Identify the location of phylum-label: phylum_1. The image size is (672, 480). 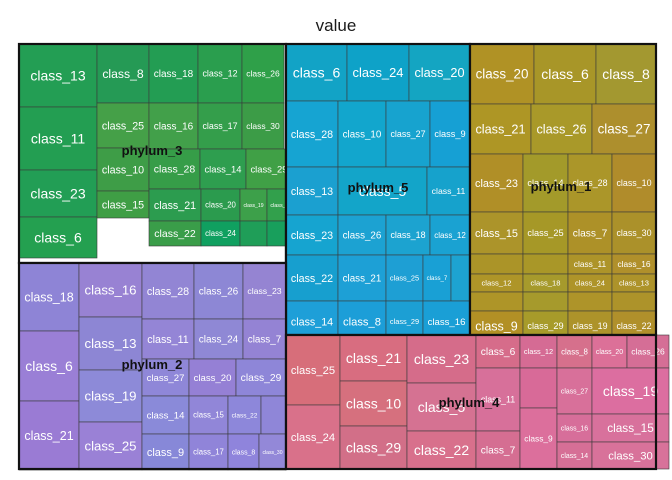
(561, 186).